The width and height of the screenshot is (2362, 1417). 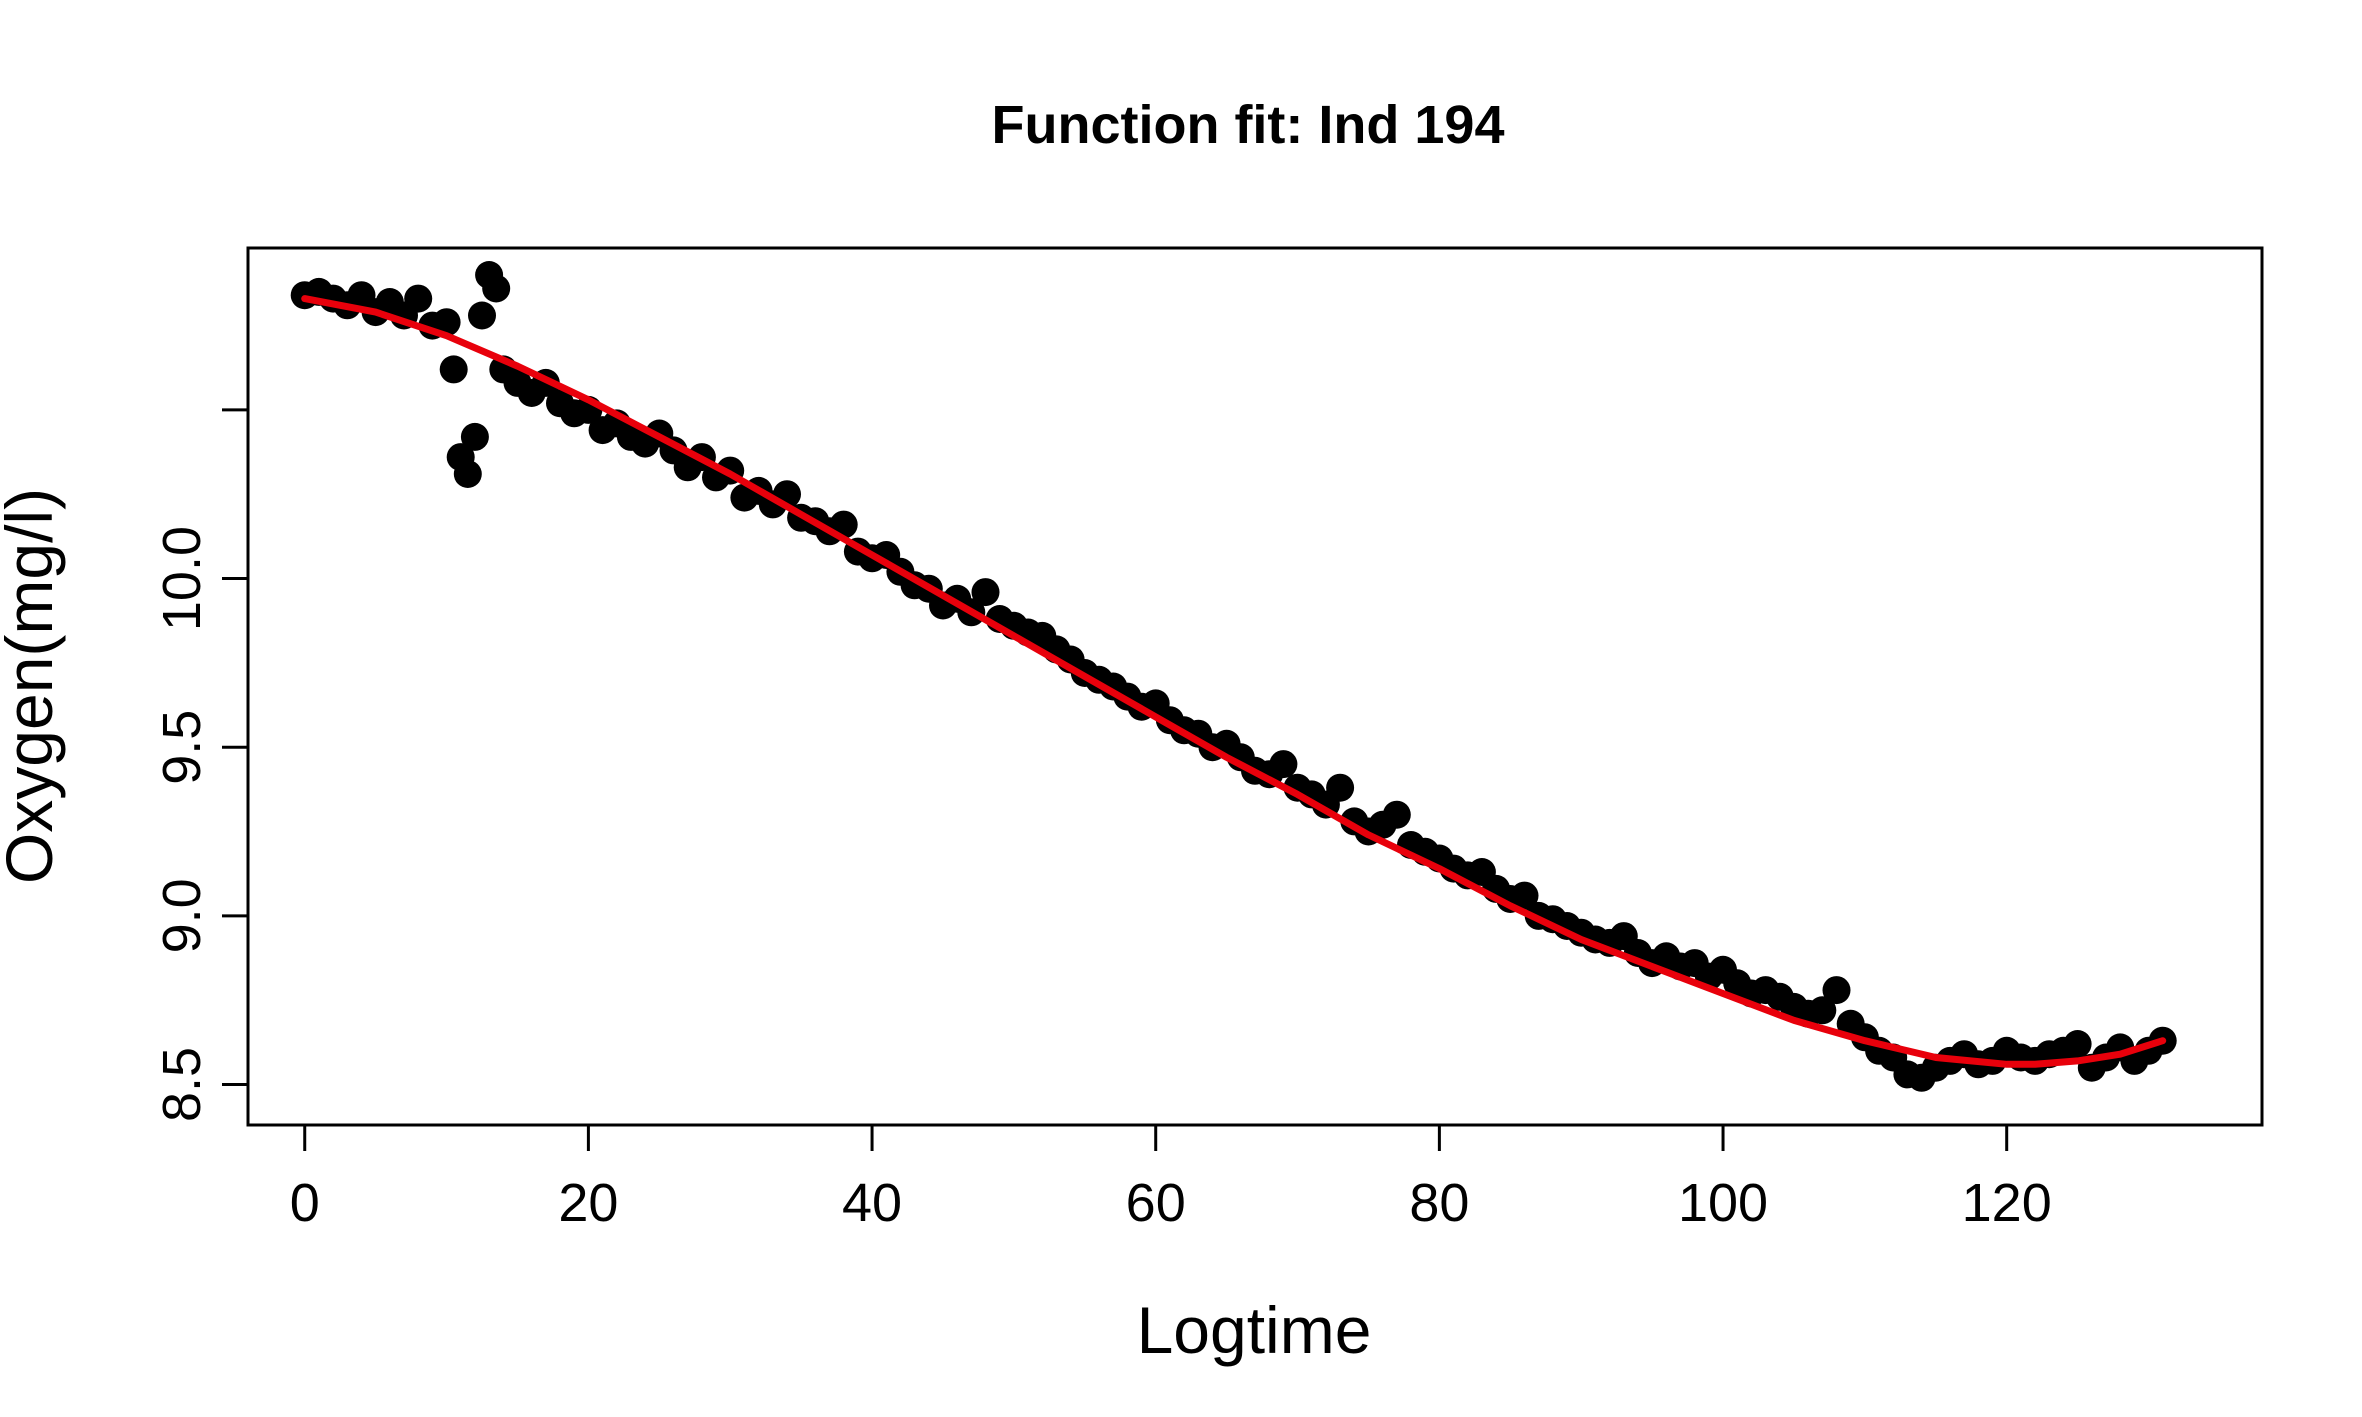 I want to click on x-axis: 0 20 40 60 80 100 120, so click(x=1171, y=1178).